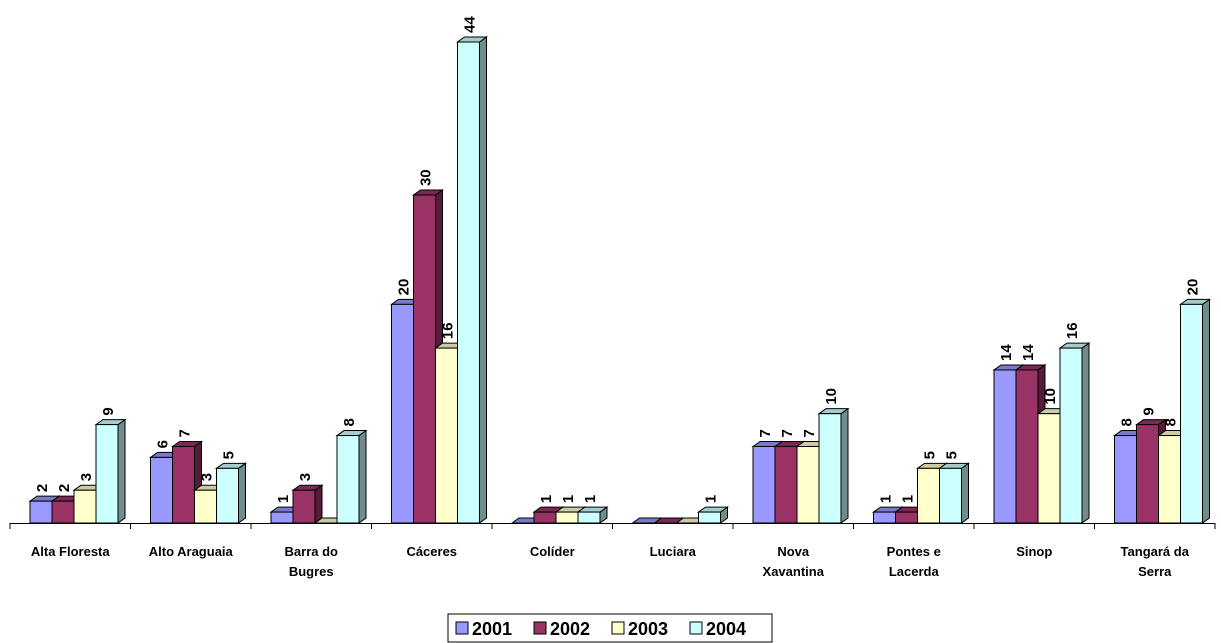  What do you see at coordinates (914, 571) in the screenshot?
I see `category-label: Lacerda` at bounding box center [914, 571].